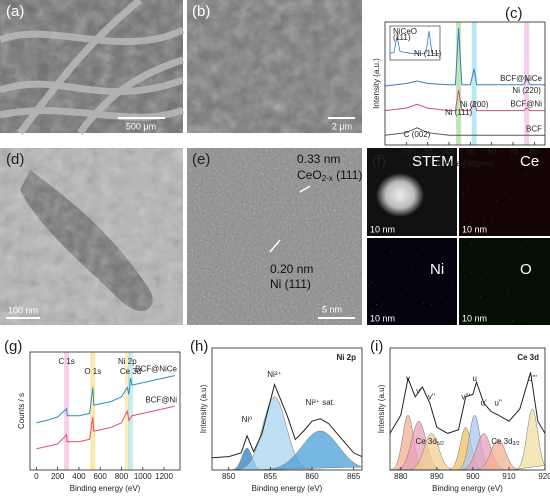 The image size is (550, 501). What do you see at coordinates (130, 371) in the screenshot?
I see `annotation: Ce 3d` at bounding box center [130, 371].